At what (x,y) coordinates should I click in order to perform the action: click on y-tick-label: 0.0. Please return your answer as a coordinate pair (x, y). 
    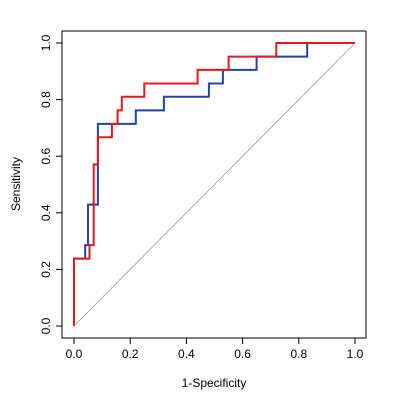
    Looking at the image, I should click on (46, 325).